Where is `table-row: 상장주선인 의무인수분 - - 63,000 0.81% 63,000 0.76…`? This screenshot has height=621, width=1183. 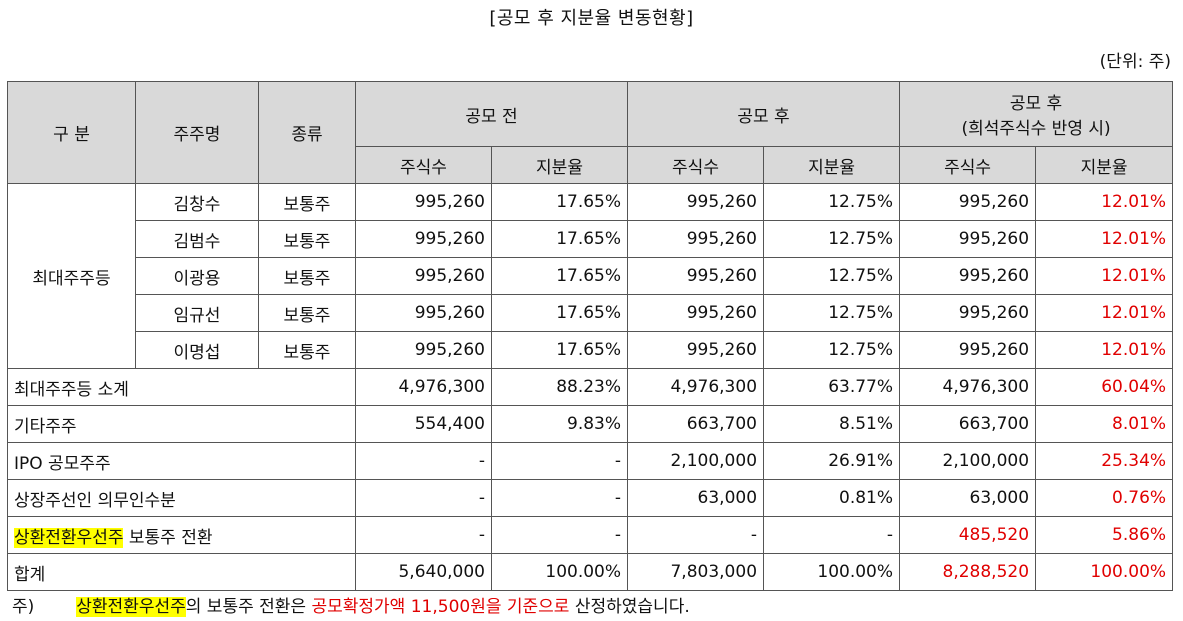 table-row: 상장주선인 의무인수분 - - 63,000 0.81% 63,000 0.76… is located at coordinates (590, 498).